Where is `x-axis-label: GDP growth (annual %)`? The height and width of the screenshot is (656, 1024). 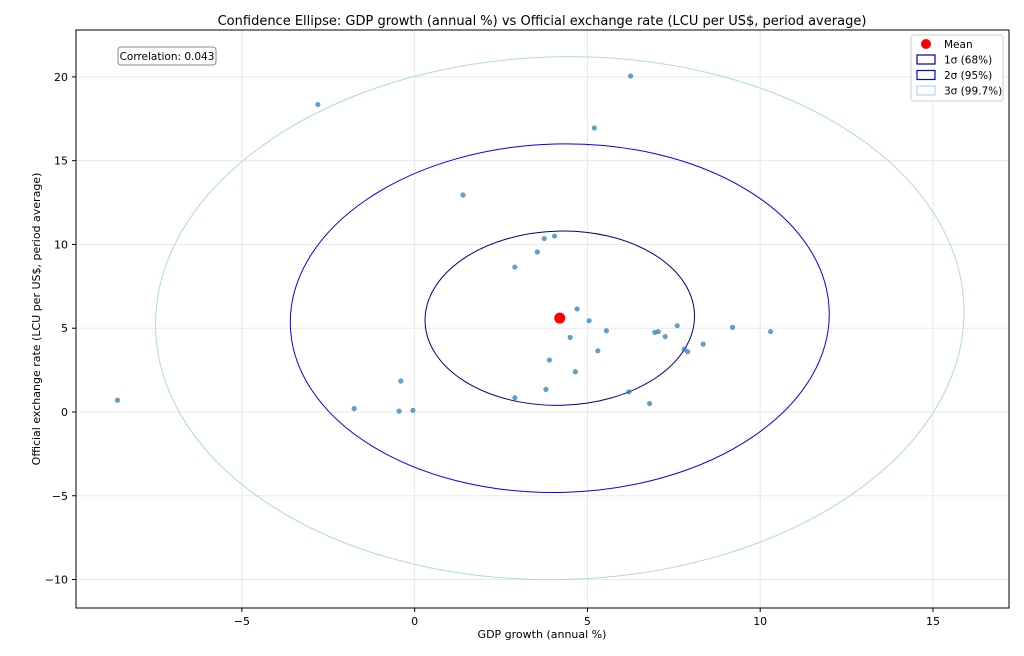
x-axis-label: GDP growth (annual %) is located at coordinates (542, 634).